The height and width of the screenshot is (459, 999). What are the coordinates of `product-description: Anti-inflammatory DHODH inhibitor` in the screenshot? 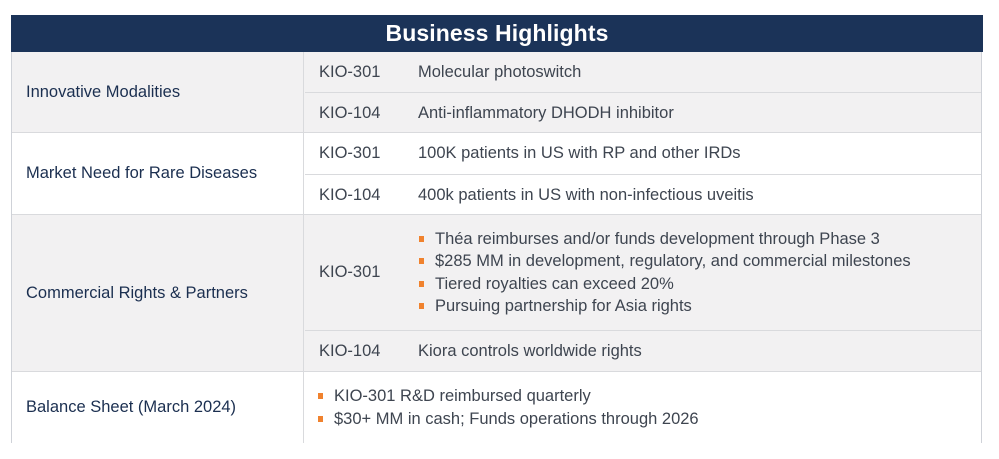 It's located at (546, 112).